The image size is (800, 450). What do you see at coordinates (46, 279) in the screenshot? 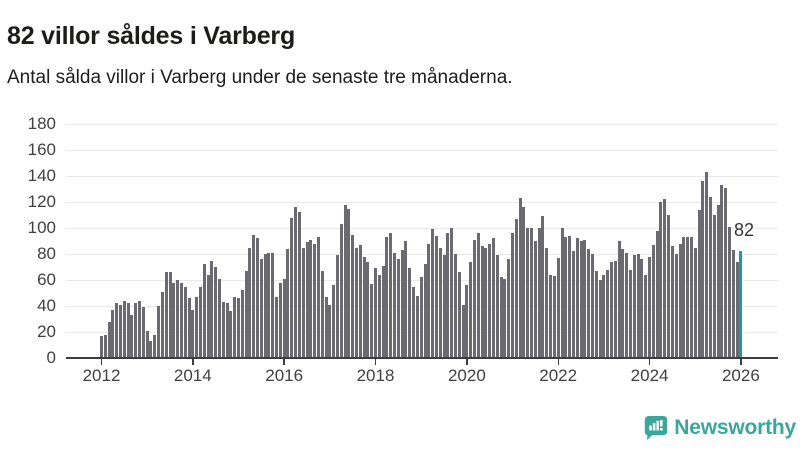
I see `y-axis-label: 60` at bounding box center [46, 279].